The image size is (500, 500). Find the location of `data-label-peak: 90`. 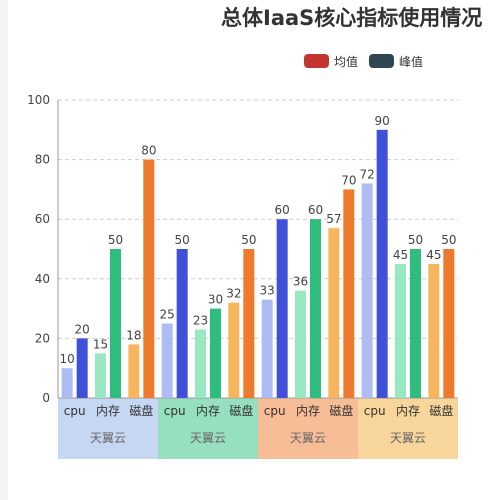

data-label-peak: 90 is located at coordinates (382, 121).